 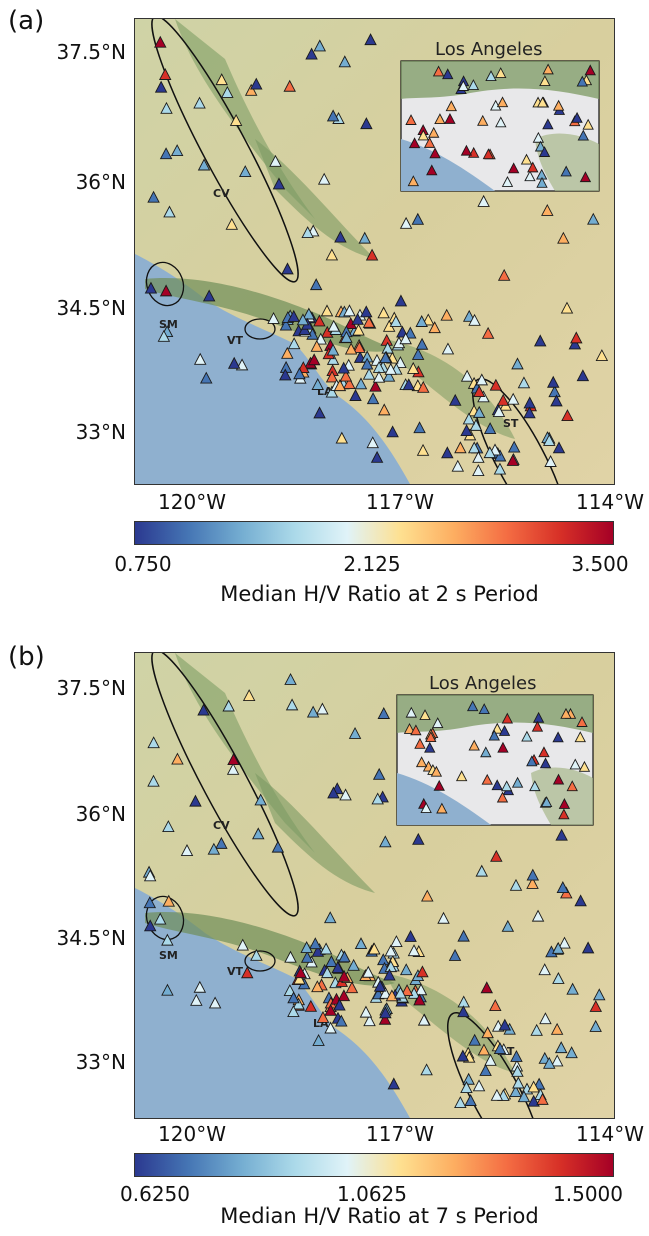 I want to click on colorbar-title: Median H/V Ratio at 2 s Period, so click(x=379, y=594).